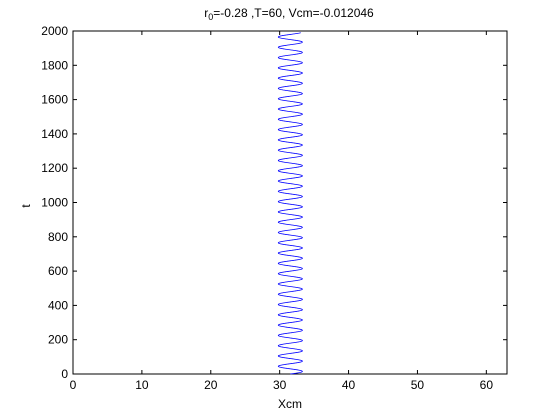 Image resolution: width=560 pixels, height=420 pixels. What do you see at coordinates (73, 385) in the screenshot?
I see `x-tick-label: 0` at bounding box center [73, 385].